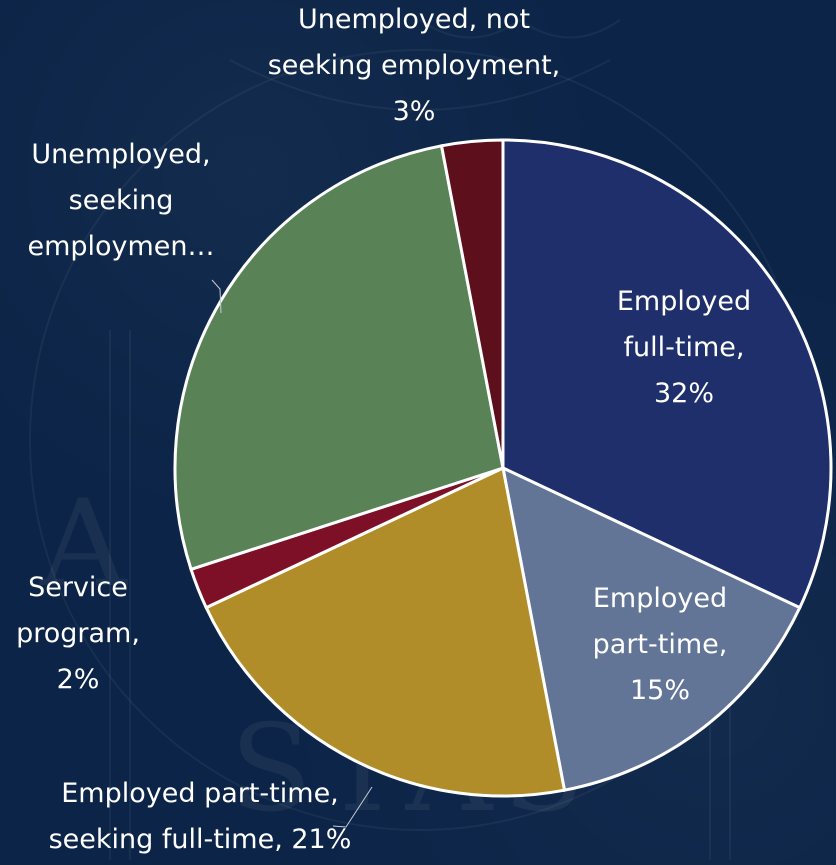 The width and height of the screenshot is (836, 865). I want to click on data-label-unemployed-not-seeking-employment: Unemployed, not seeking employment, 3%, so click(414, 65).